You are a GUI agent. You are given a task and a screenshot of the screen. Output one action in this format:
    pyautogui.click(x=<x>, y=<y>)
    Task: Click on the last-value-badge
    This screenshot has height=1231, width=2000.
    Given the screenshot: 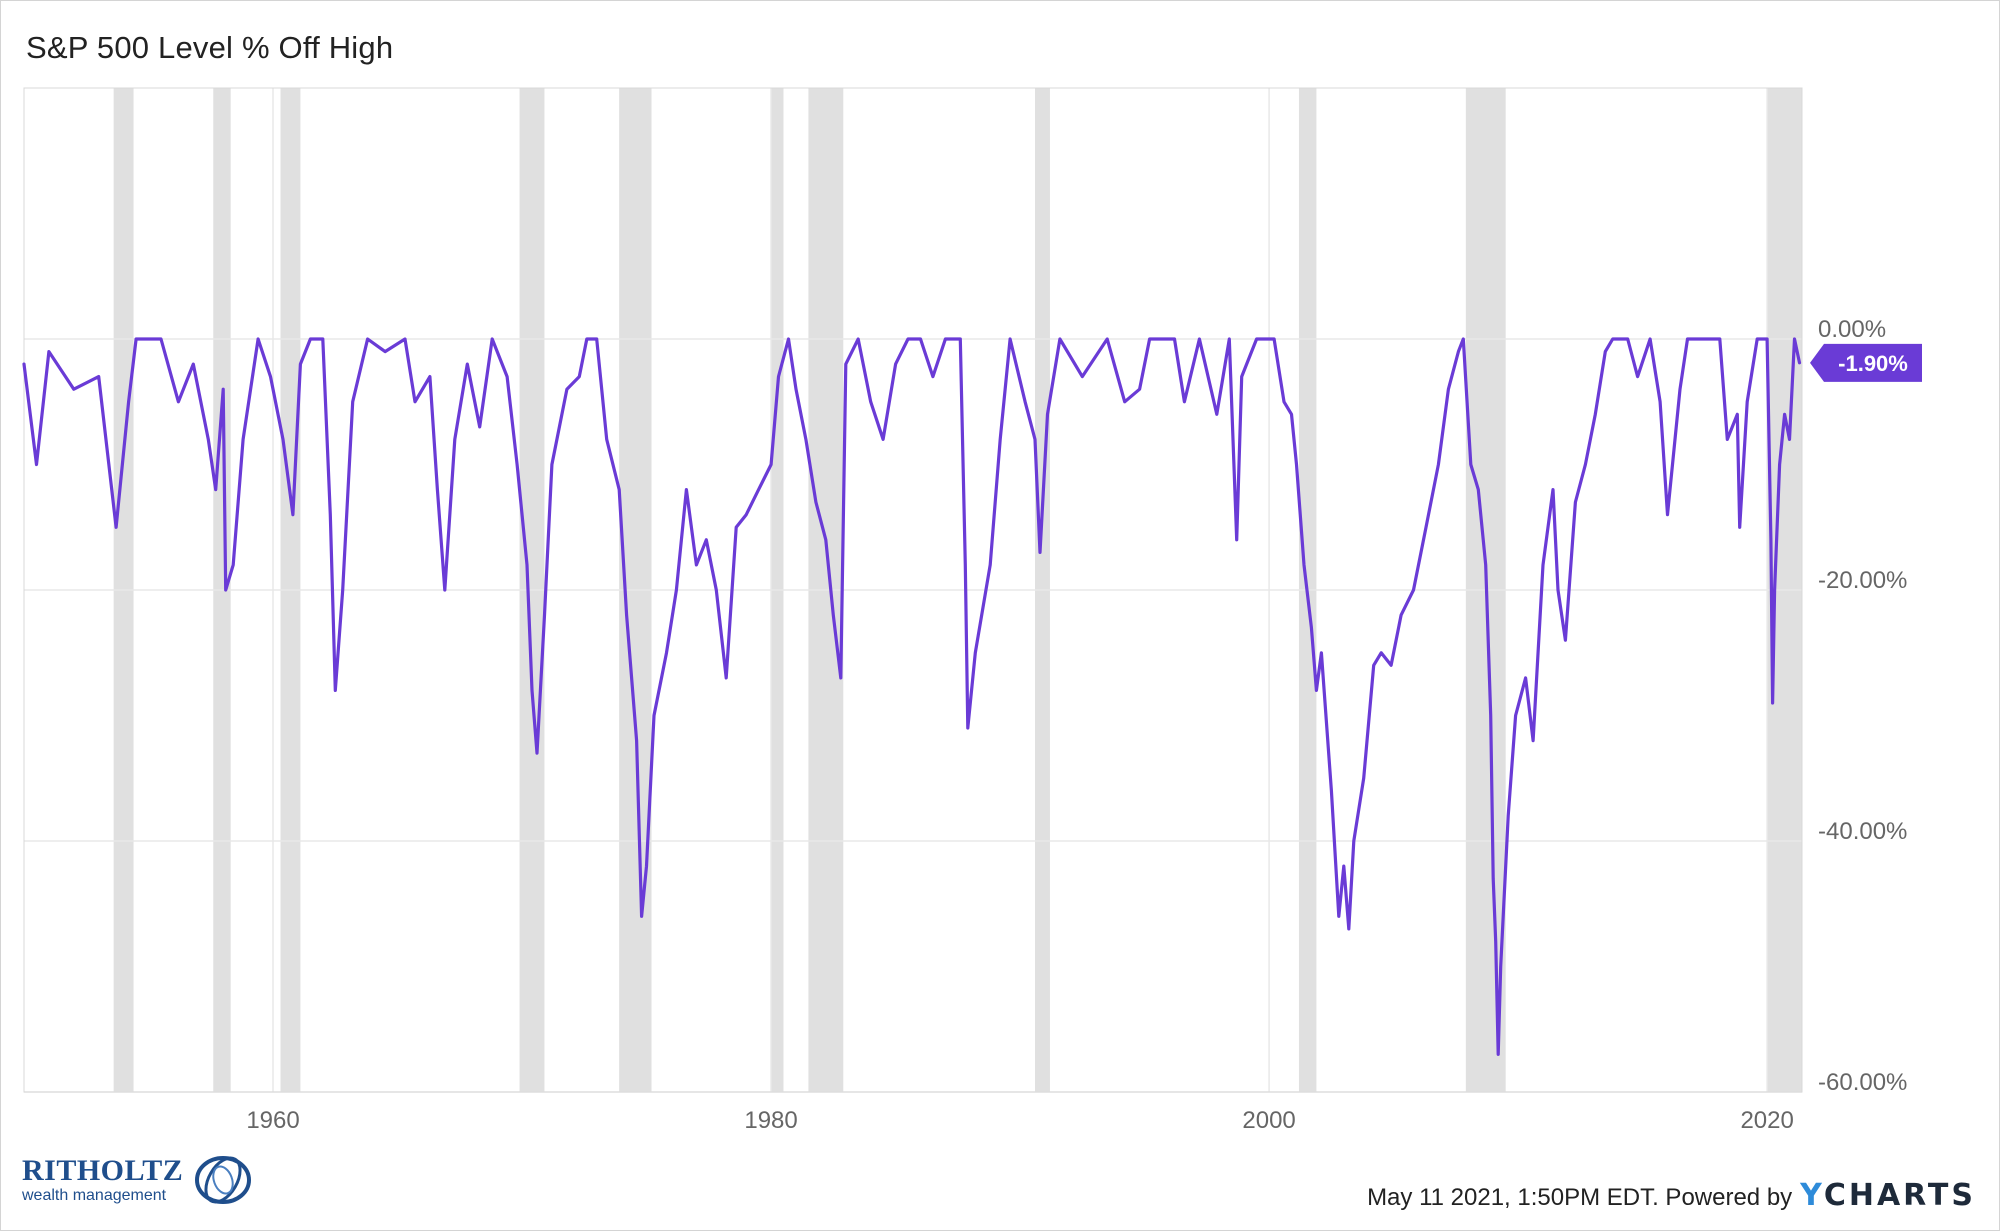 What is the action you would take?
    pyautogui.click(x=1866, y=362)
    